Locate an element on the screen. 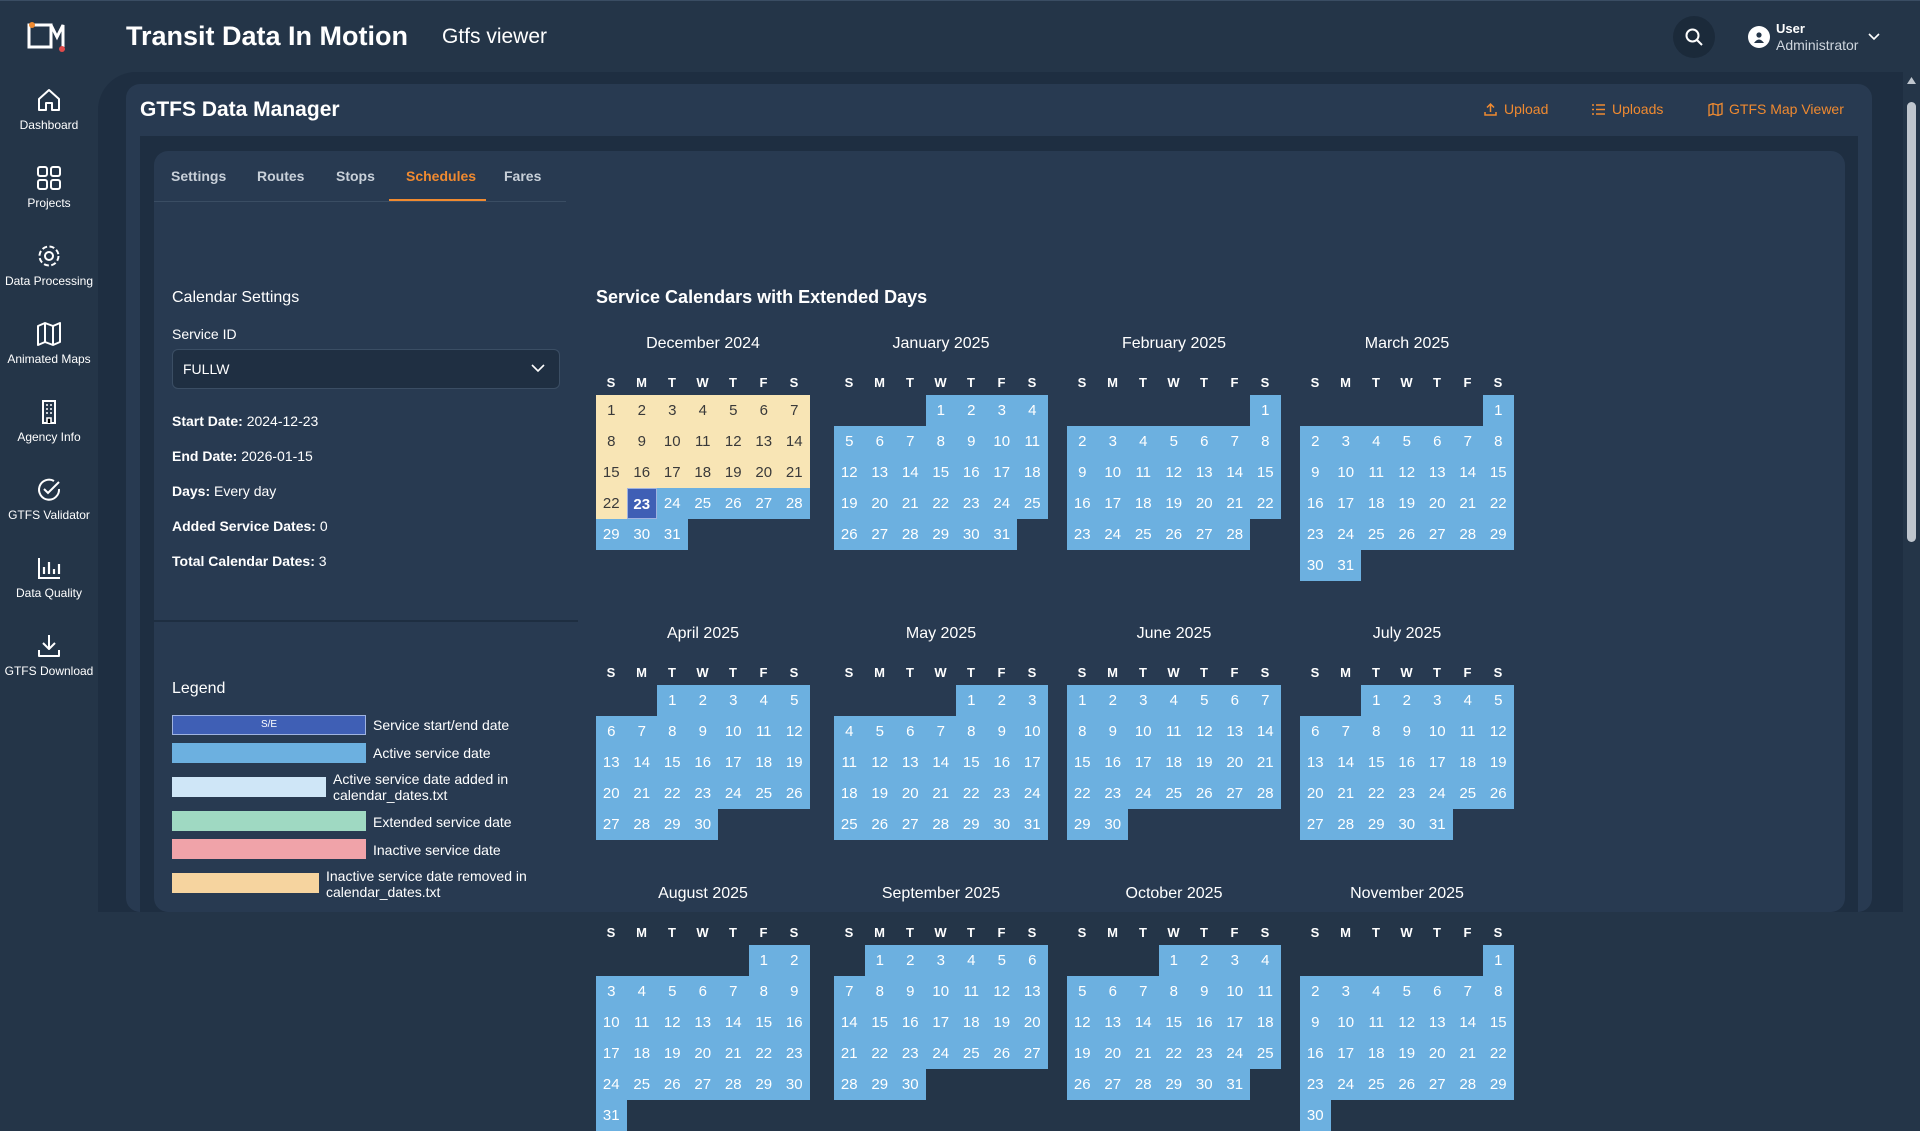  search-button is located at coordinates (1694, 37).